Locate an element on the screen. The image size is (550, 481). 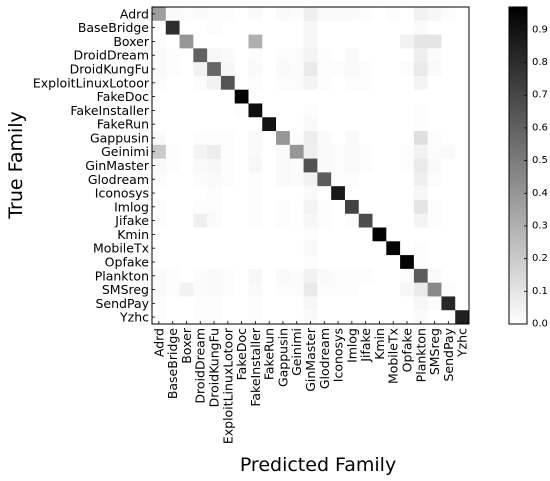
y-tick-label: Adrd is located at coordinates (134, 13).